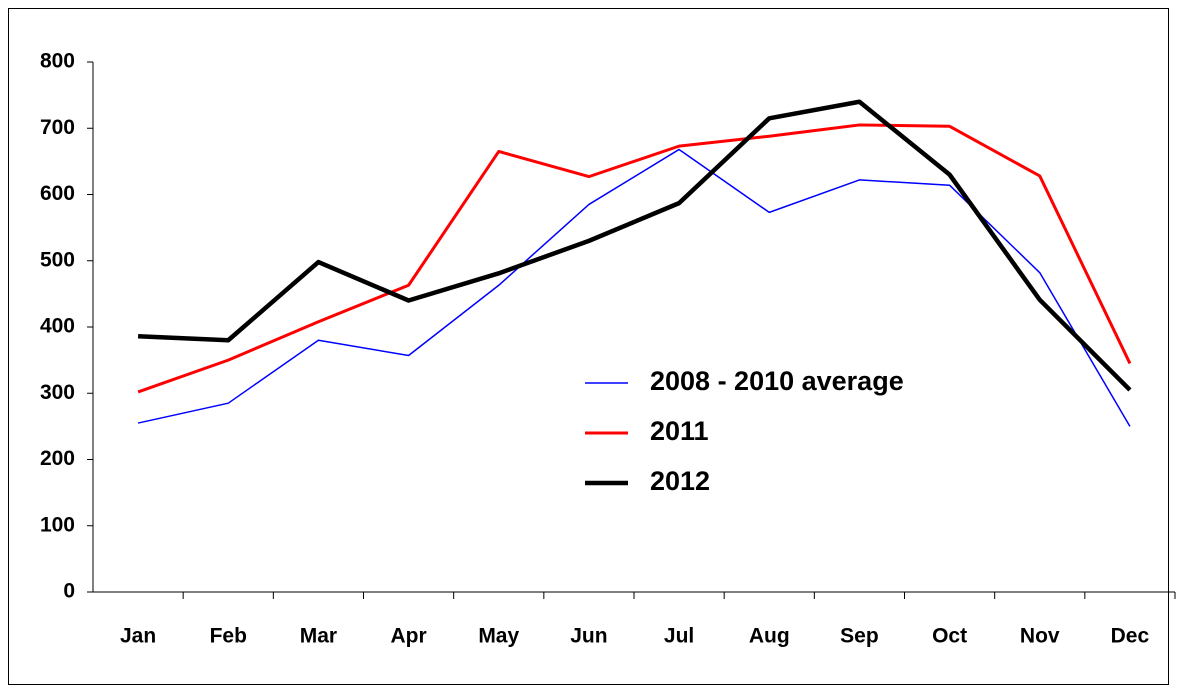  What do you see at coordinates (57, 193) in the screenshot?
I see `y-tick-label: 600` at bounding box center [57, 193].